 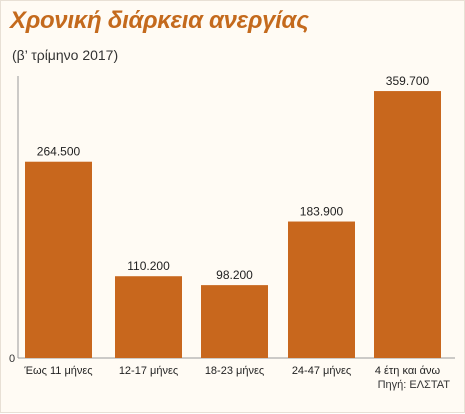 I want to click on bar-value-label: 110.200, so click(x=148, y=266).